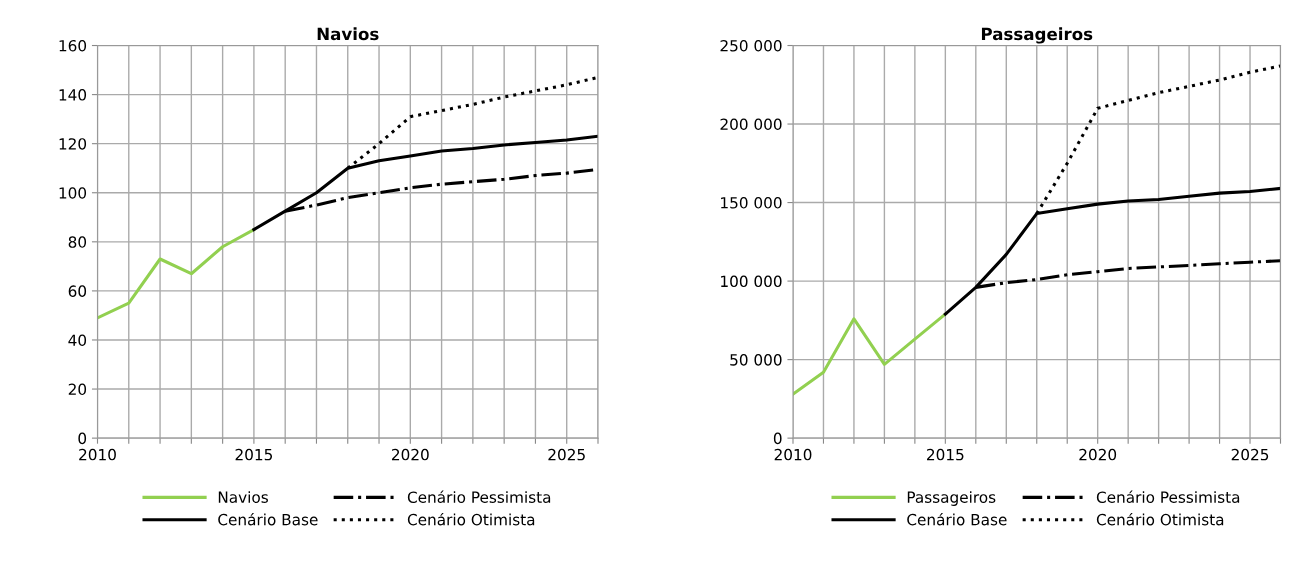 The width and height of the screenshot is (1300, 569). Describe the element at coordinates (756, 360) in the screenshot. I see `y-tick-label: 50 000` at that location.